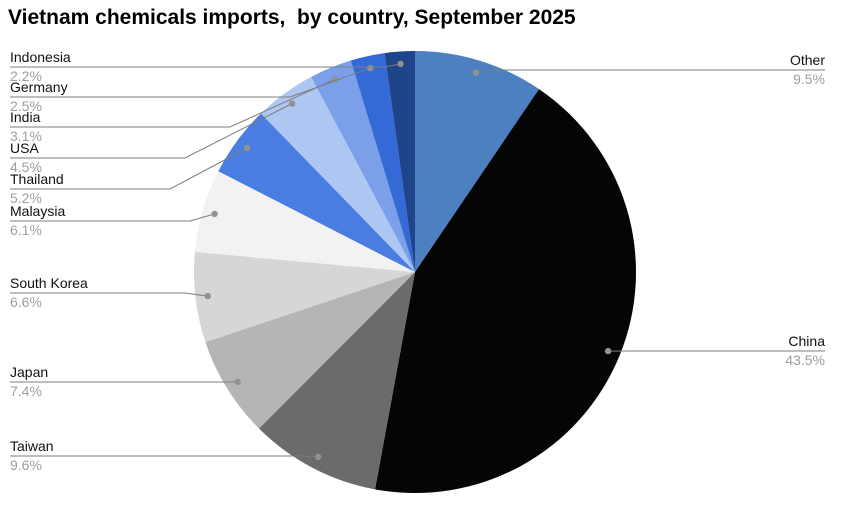  I want to click on pie-slice-japan, so click(310, 350).